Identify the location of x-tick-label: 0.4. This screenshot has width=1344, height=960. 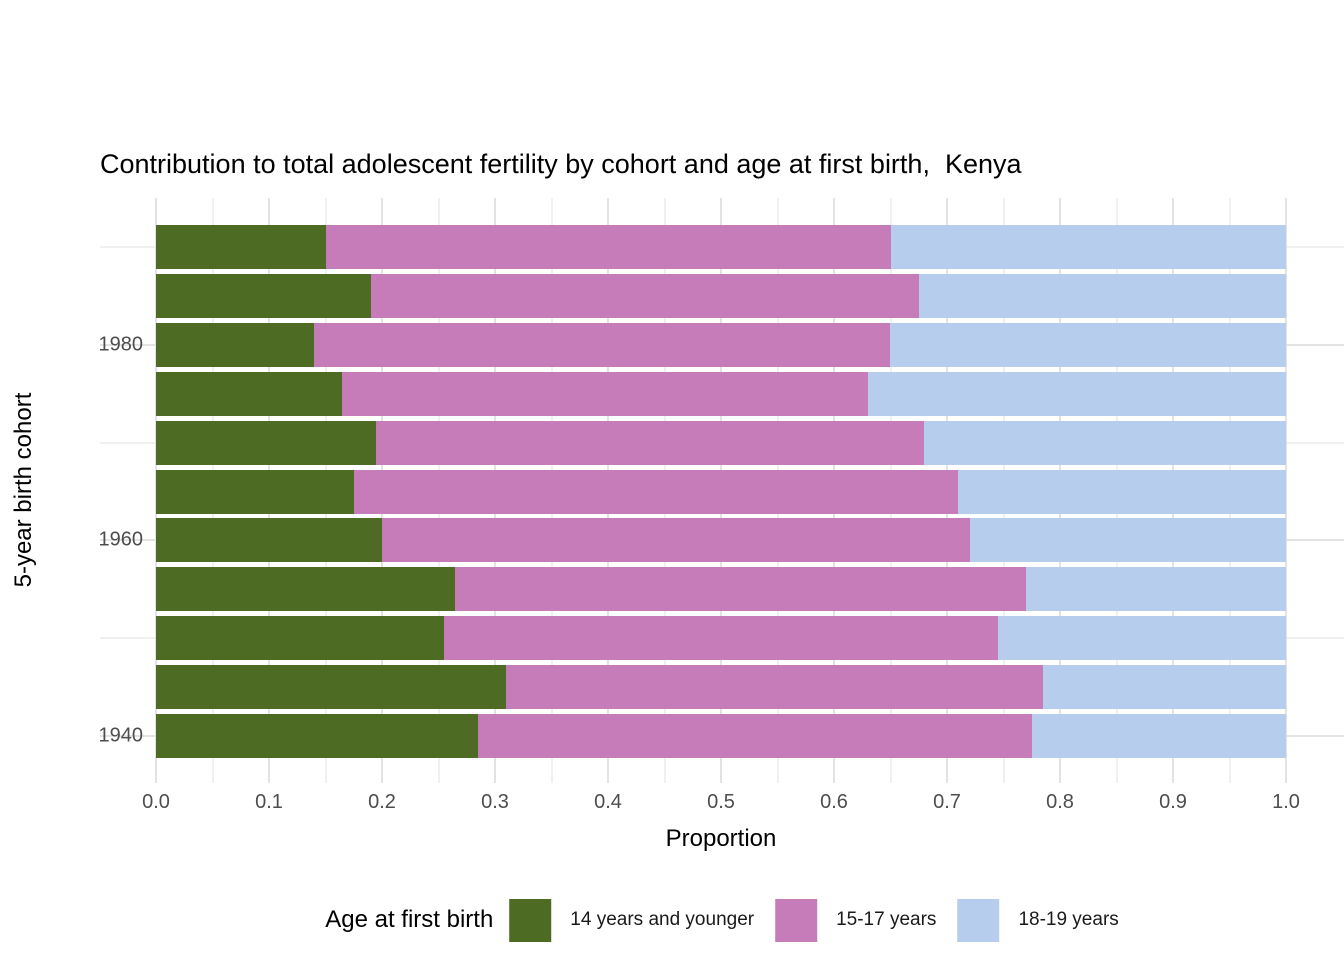
(608, 802).